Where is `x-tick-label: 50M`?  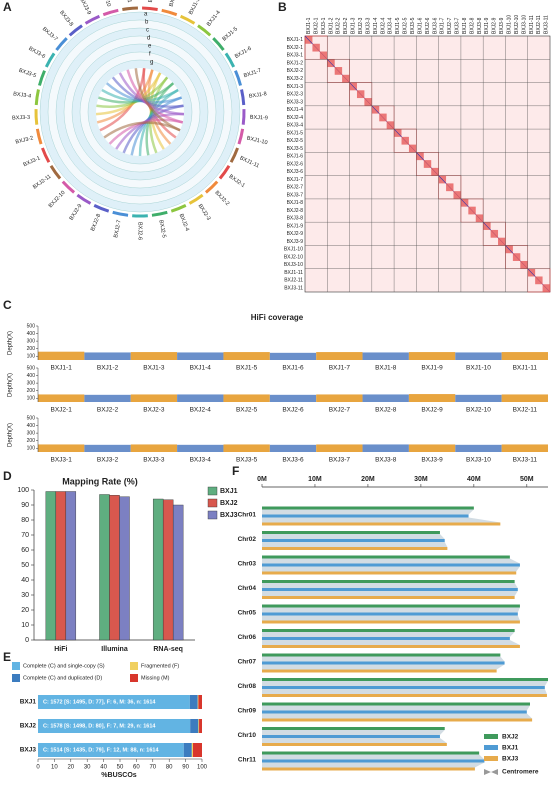 x-tick-label: 50M is located at coordinates (527, 479).